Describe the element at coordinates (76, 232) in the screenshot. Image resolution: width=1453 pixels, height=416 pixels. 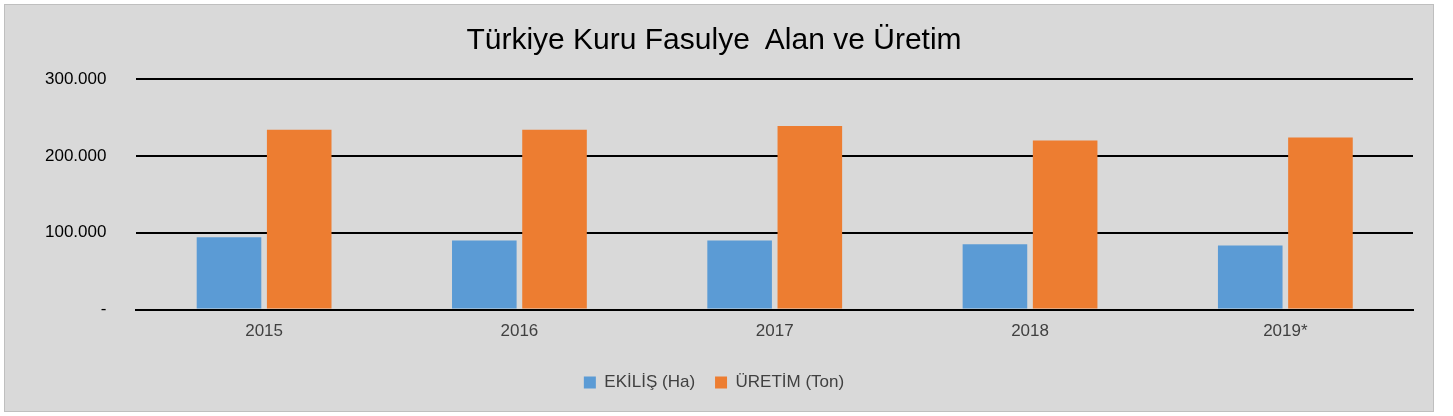
I see `y-tick-label: 100.000` at that location.